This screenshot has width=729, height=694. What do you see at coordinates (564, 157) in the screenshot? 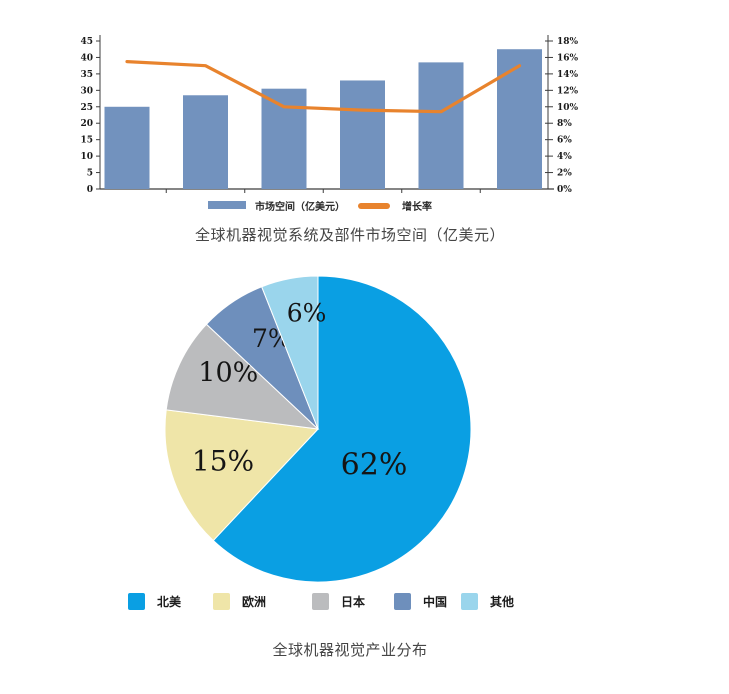
I see `right-axis-tick-label: 4%` at bounding box center [564, 157].